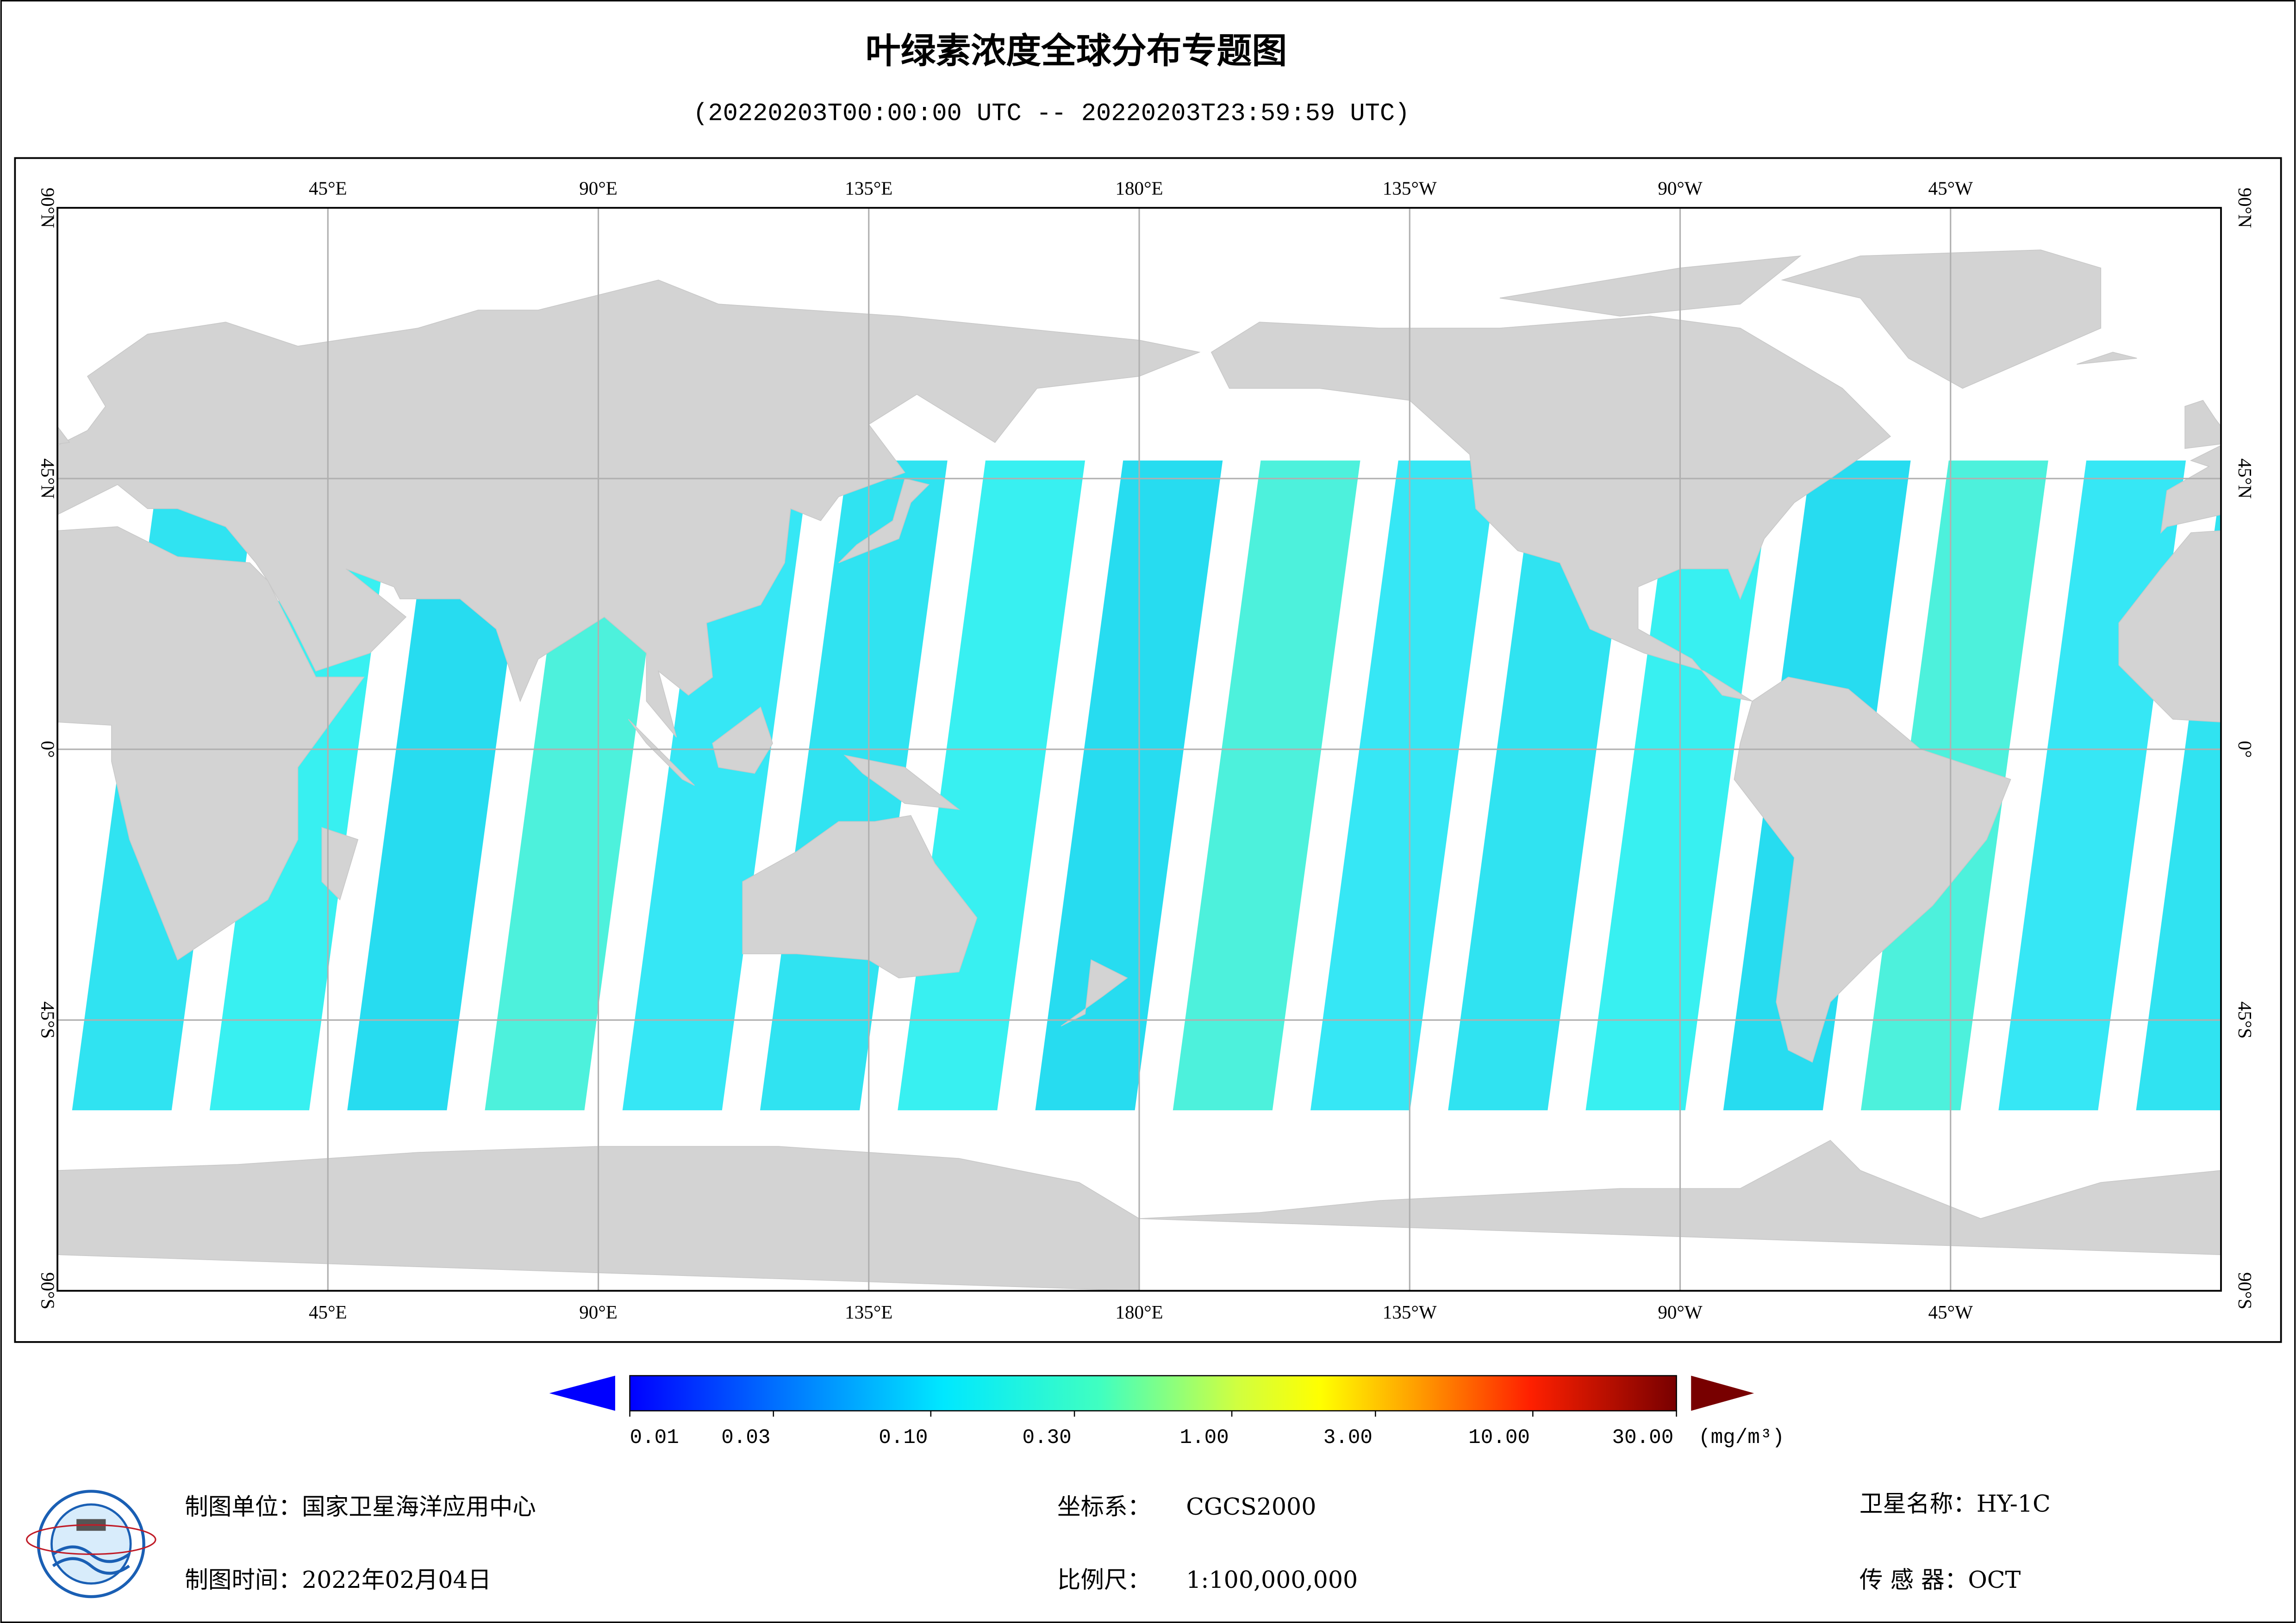  I want to click on lat-label-left: 45°N, so click(47, 478).